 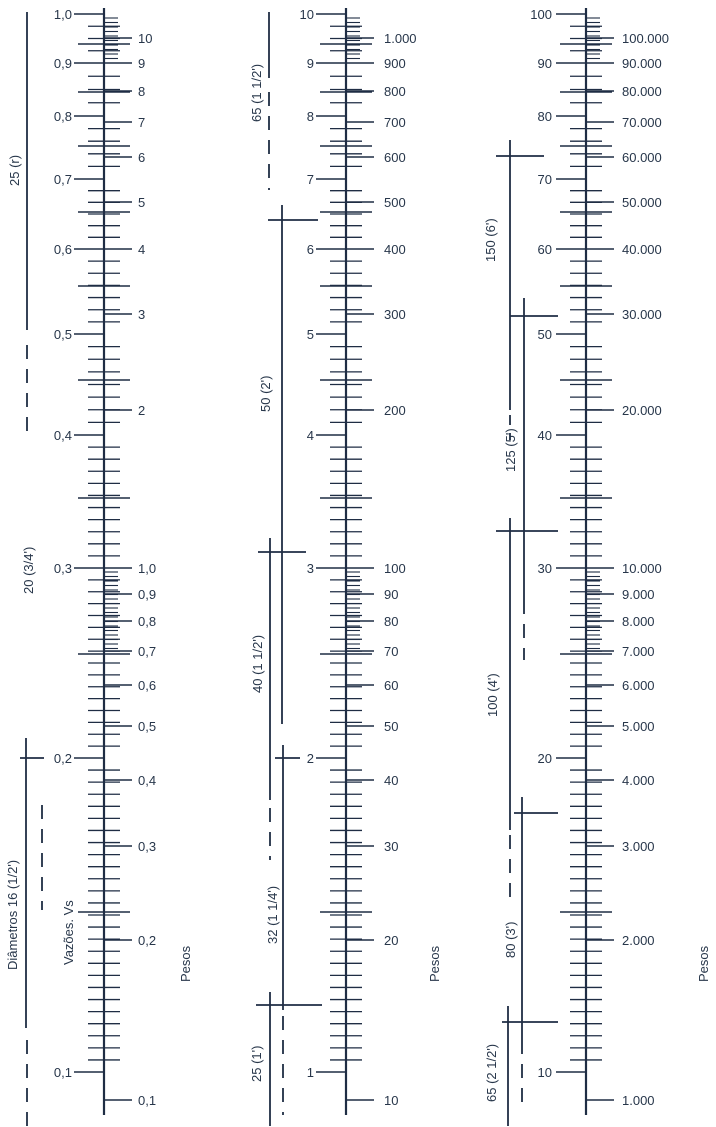 I want to click on weight-label: 500, so click(x=395, y=202).